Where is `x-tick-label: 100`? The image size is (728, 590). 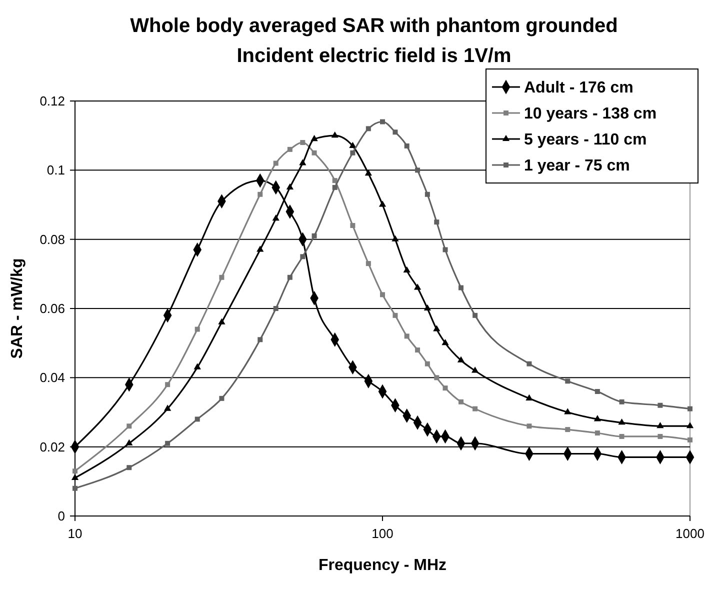
x-tick-label: 100 is located at coordinates (383, 533).